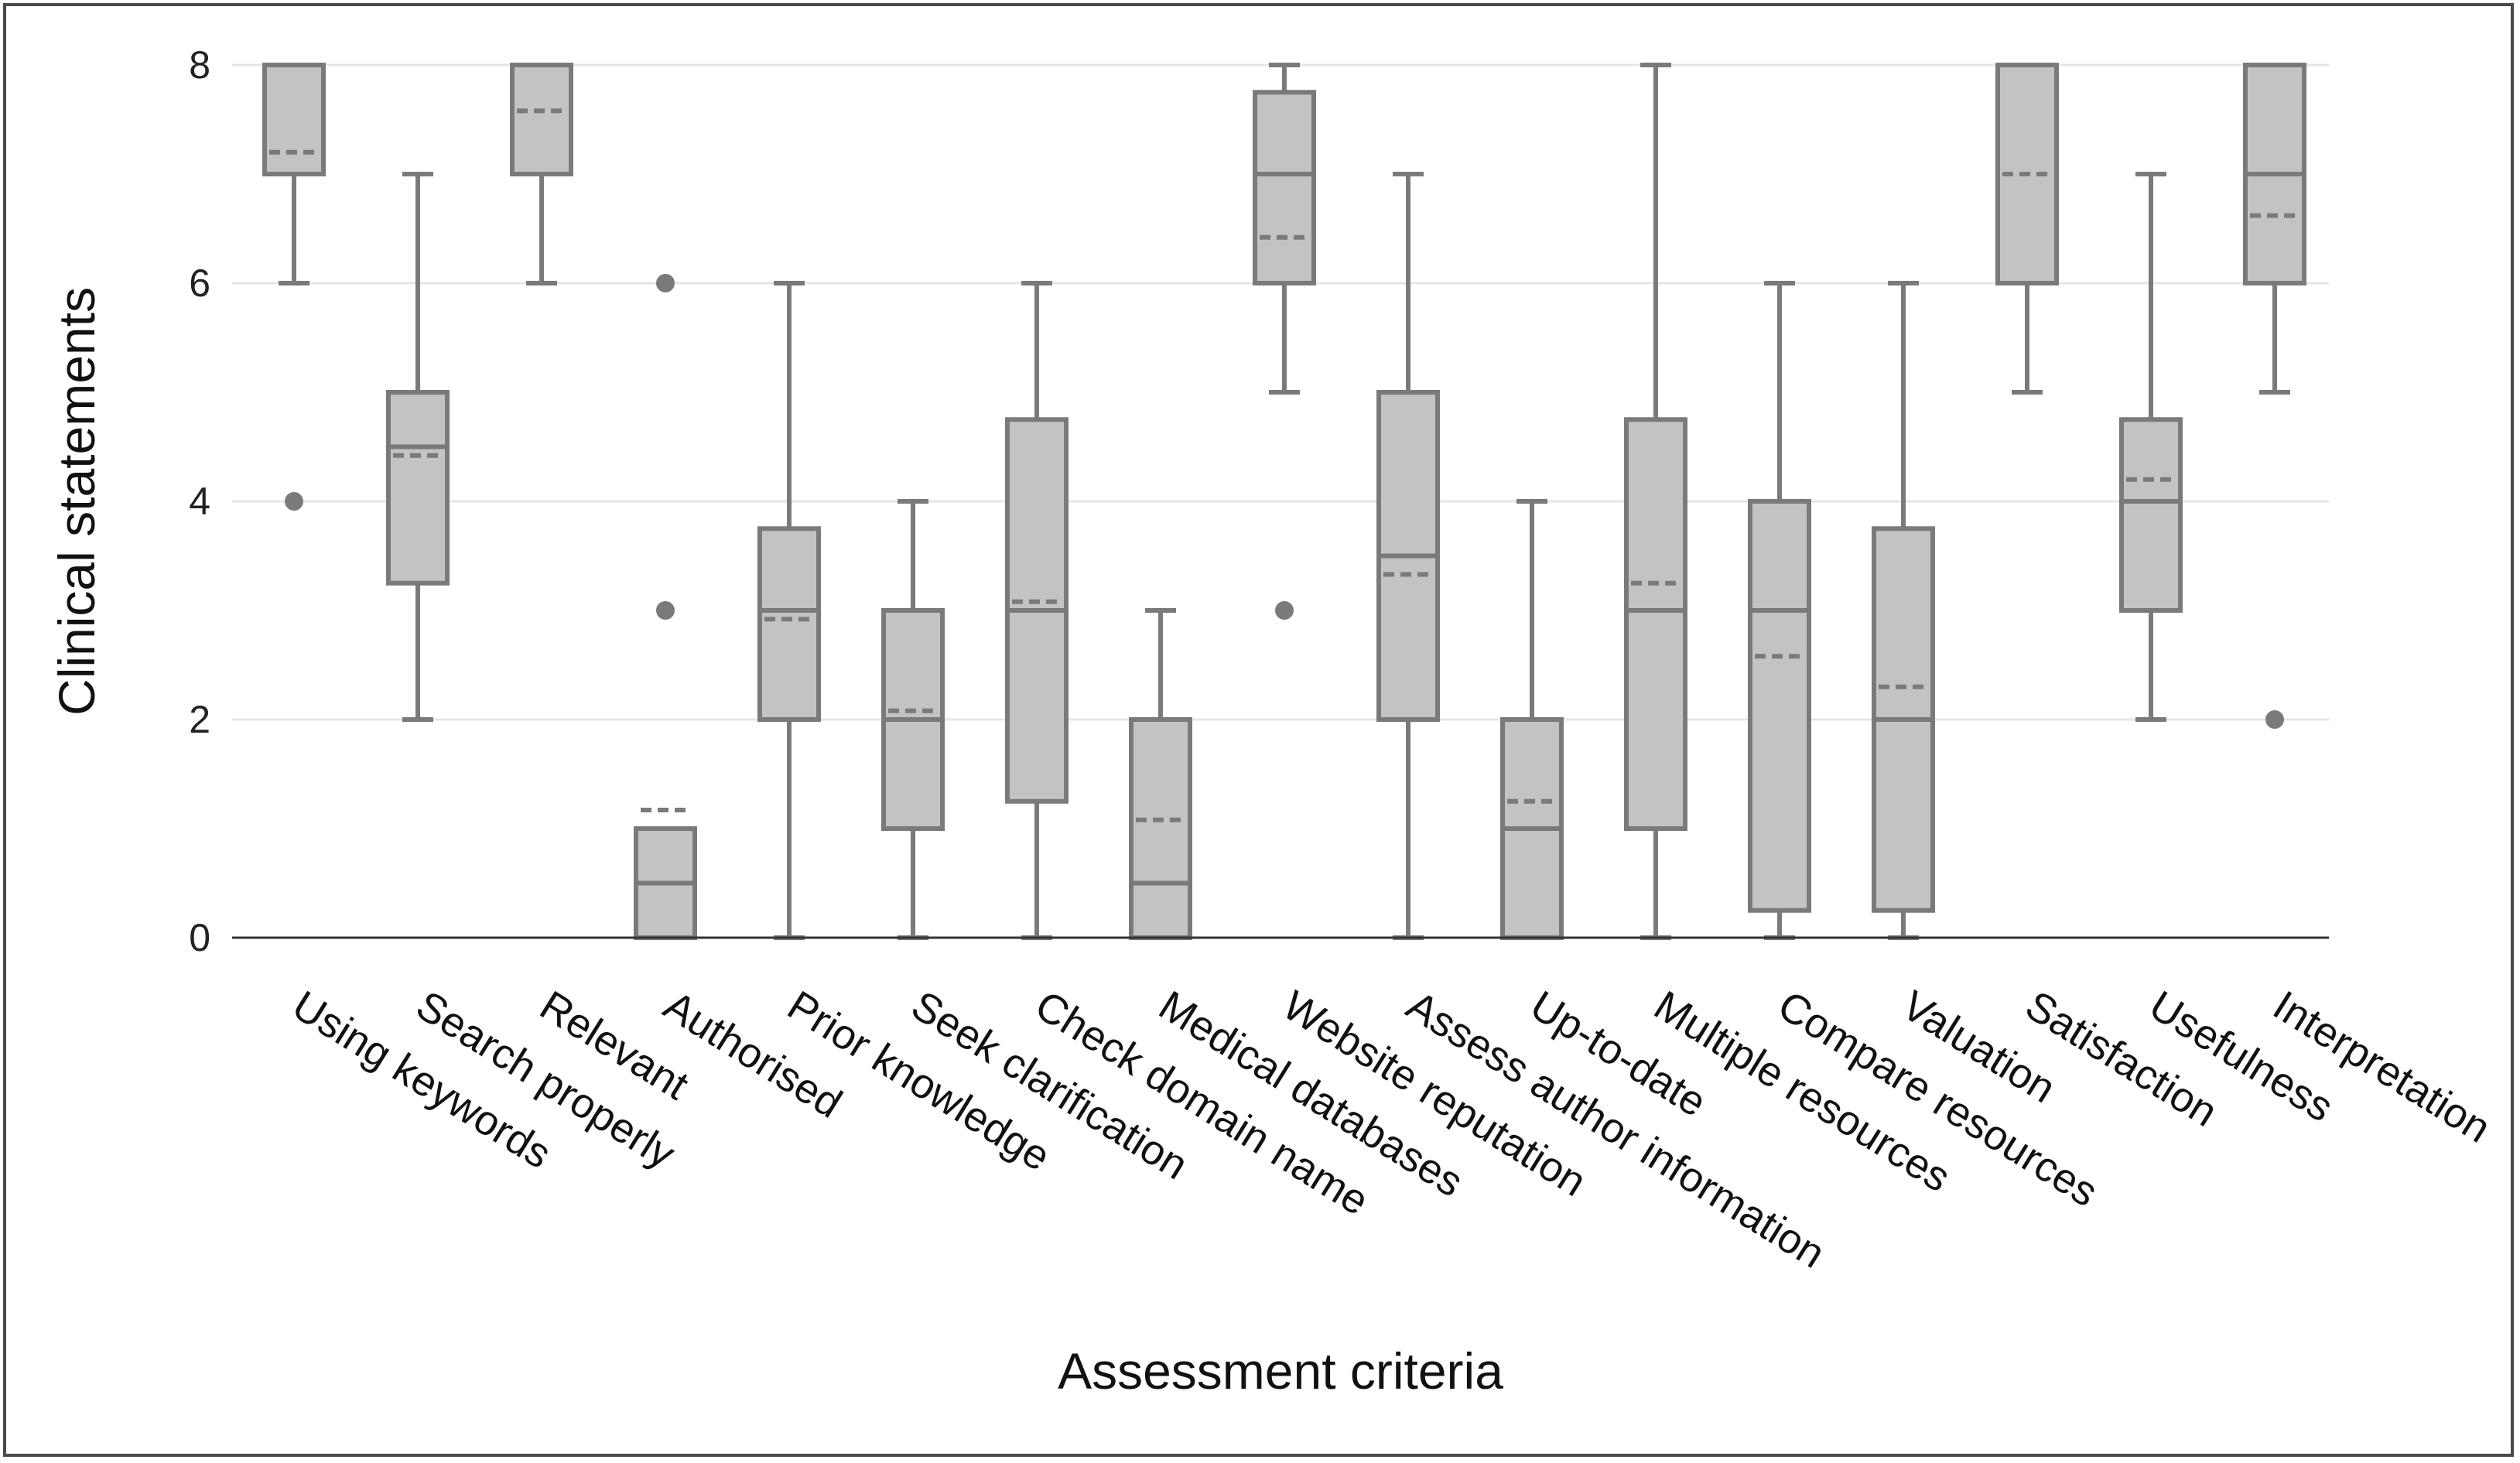 The height and width of the screenshot is (1463, 2520). What do you see at coordinates (200, 938) in the screenshot?
I see `y-tick-label: 0` at bounding box center [200, 938].